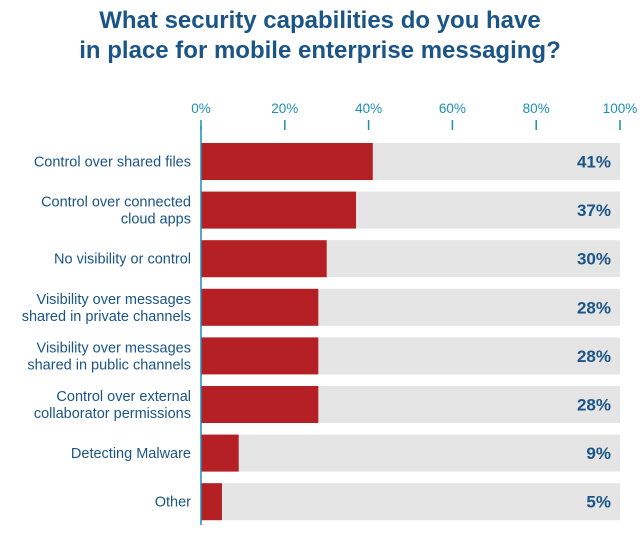 This screenshot has height=537, width=640. I want to click on x-tick-label: 60%, so click(452, 108).